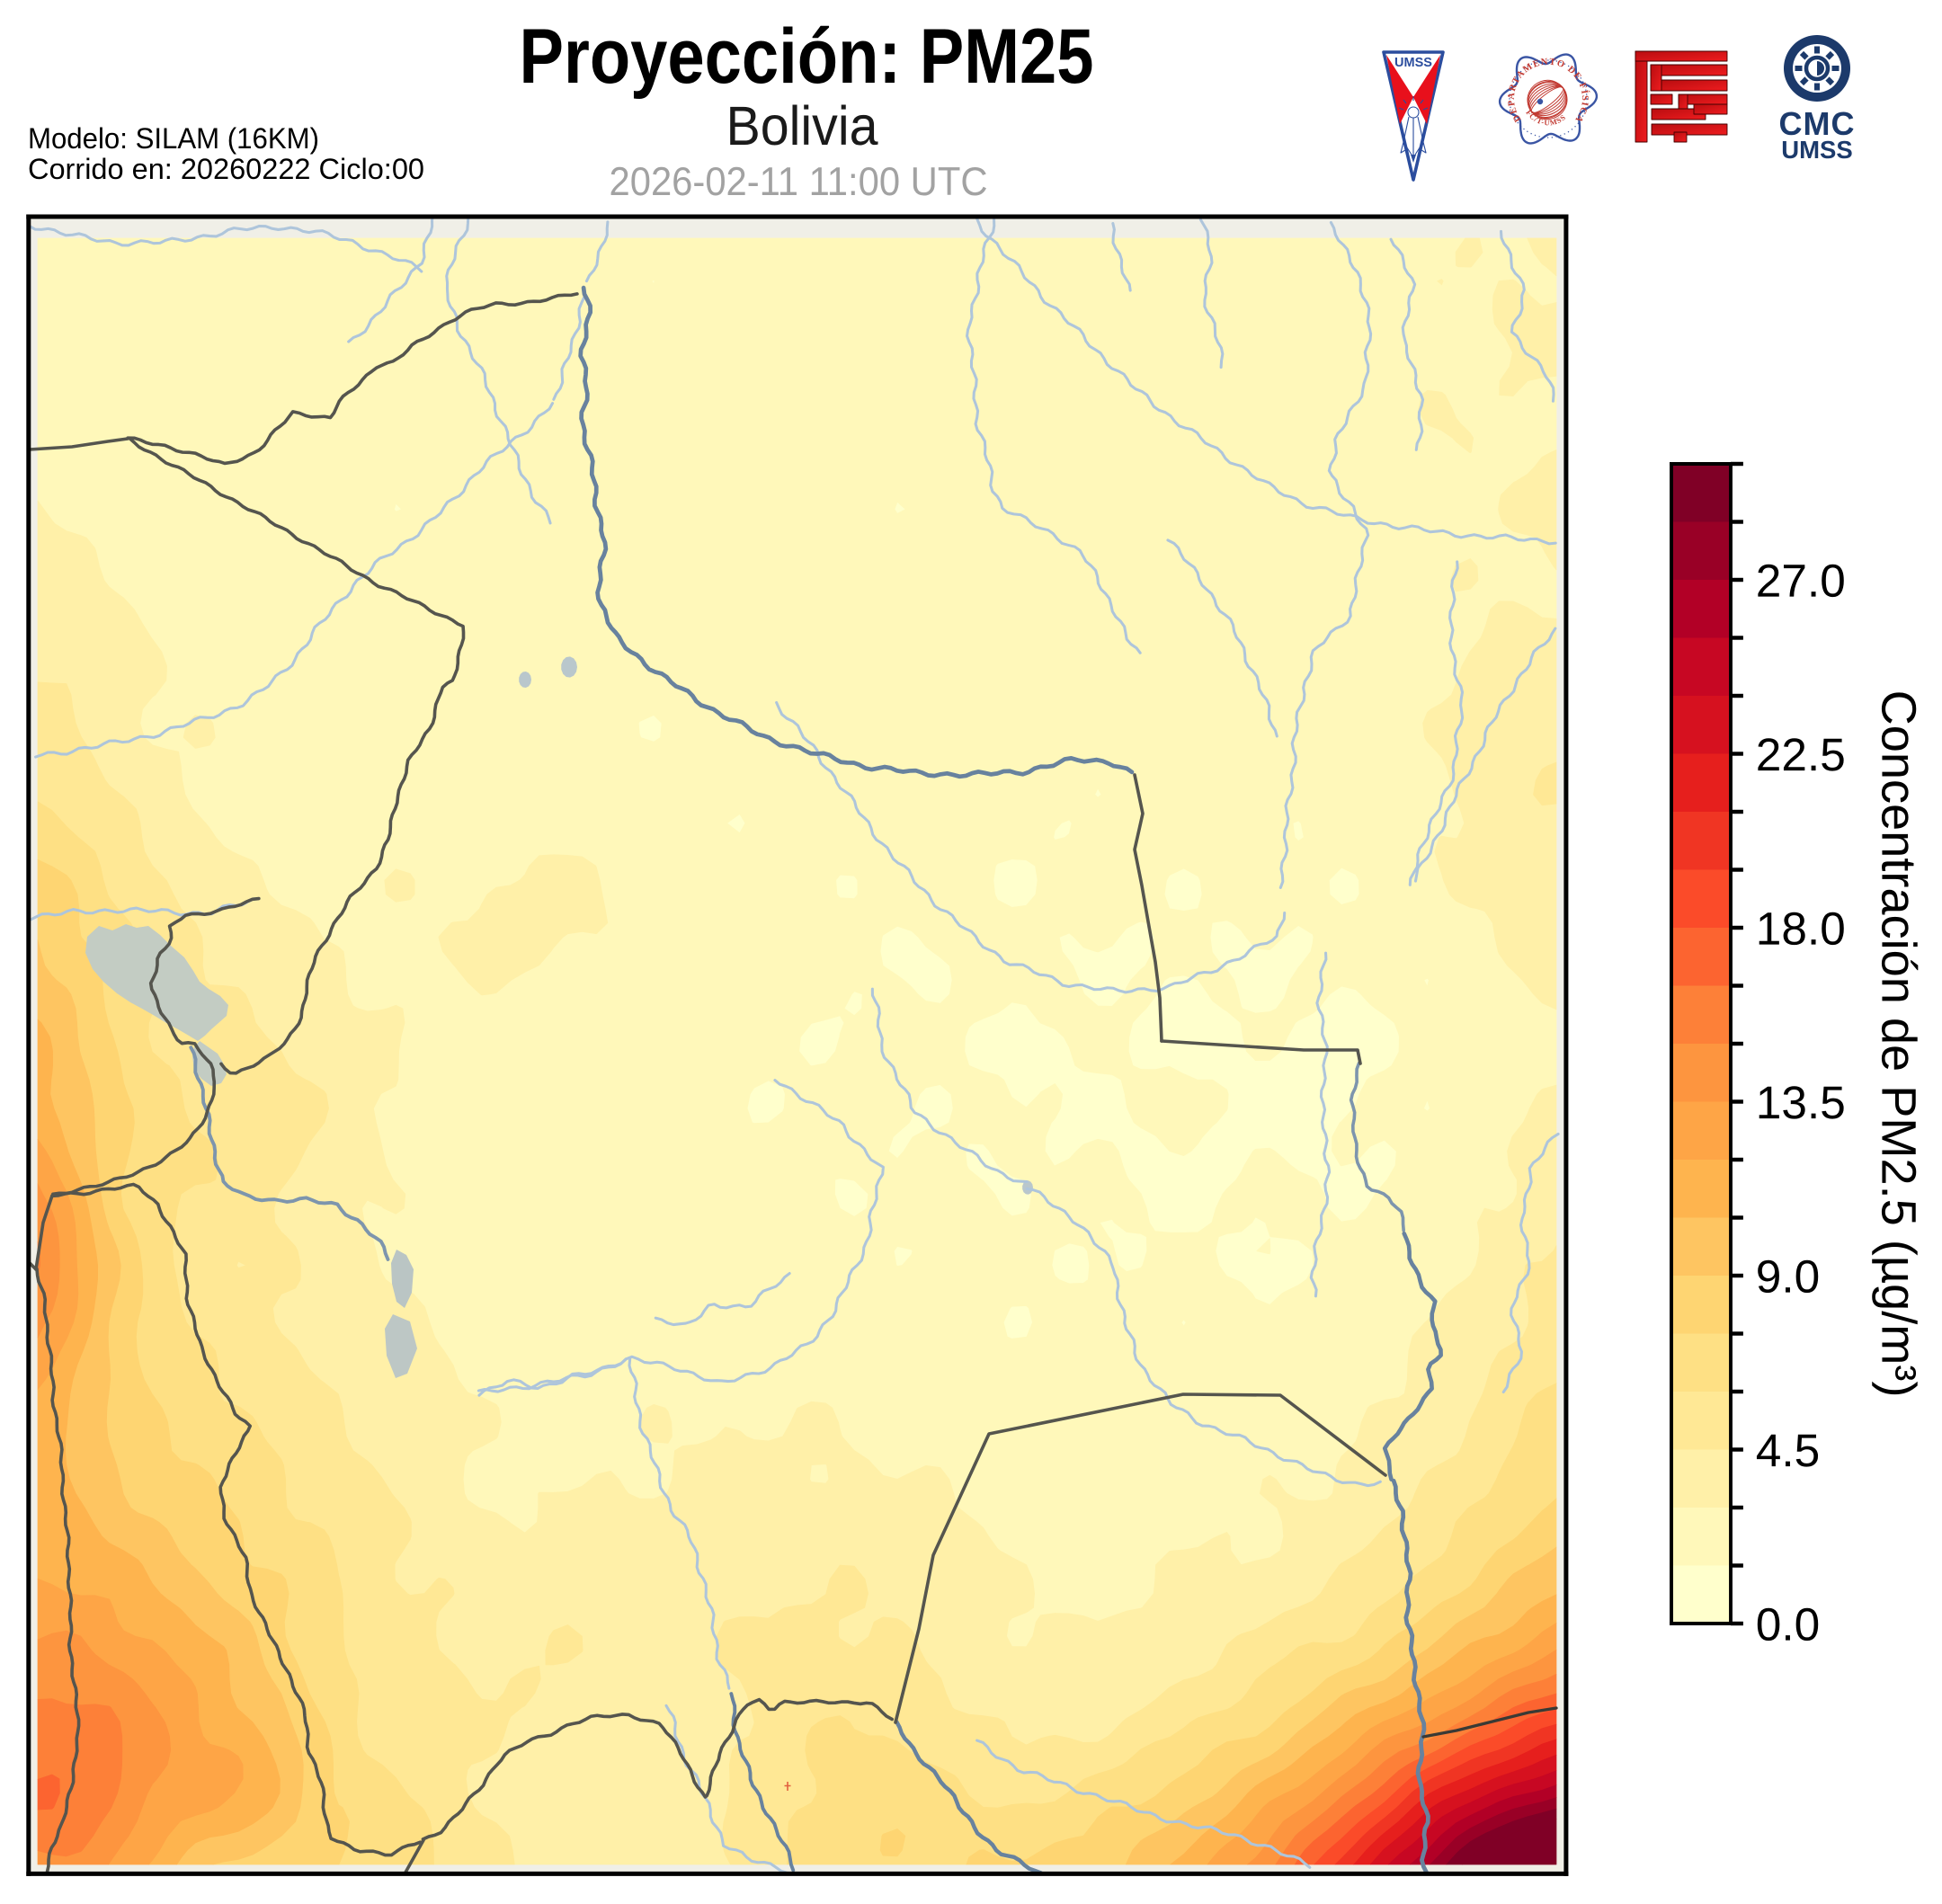  What do you see at coordinates (173, 138) in the screenshot?
I see `svg-text: Modelo: SILAM (16KM)` at bounding box center [173, 138].